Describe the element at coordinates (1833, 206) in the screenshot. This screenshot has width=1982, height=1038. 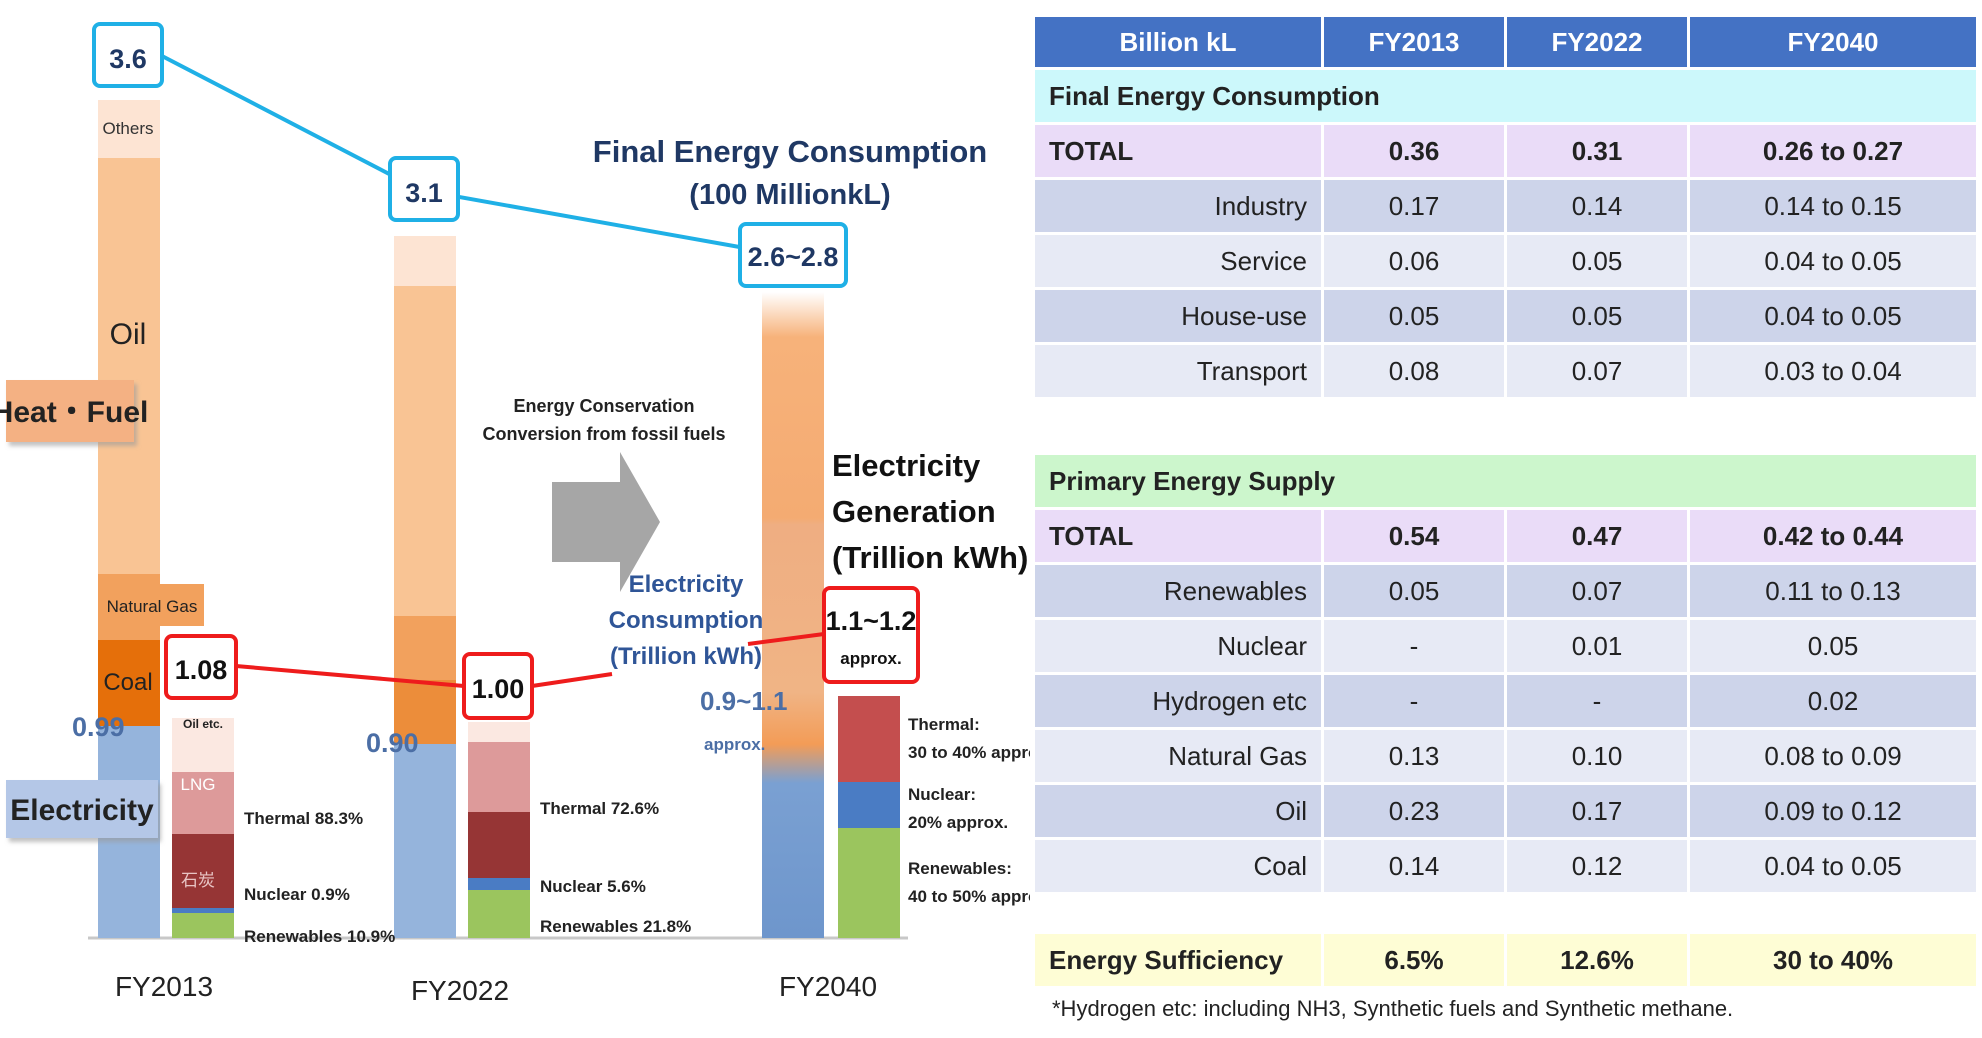
I see `cell-fy2040: 0.14 to 0.15` at that location.